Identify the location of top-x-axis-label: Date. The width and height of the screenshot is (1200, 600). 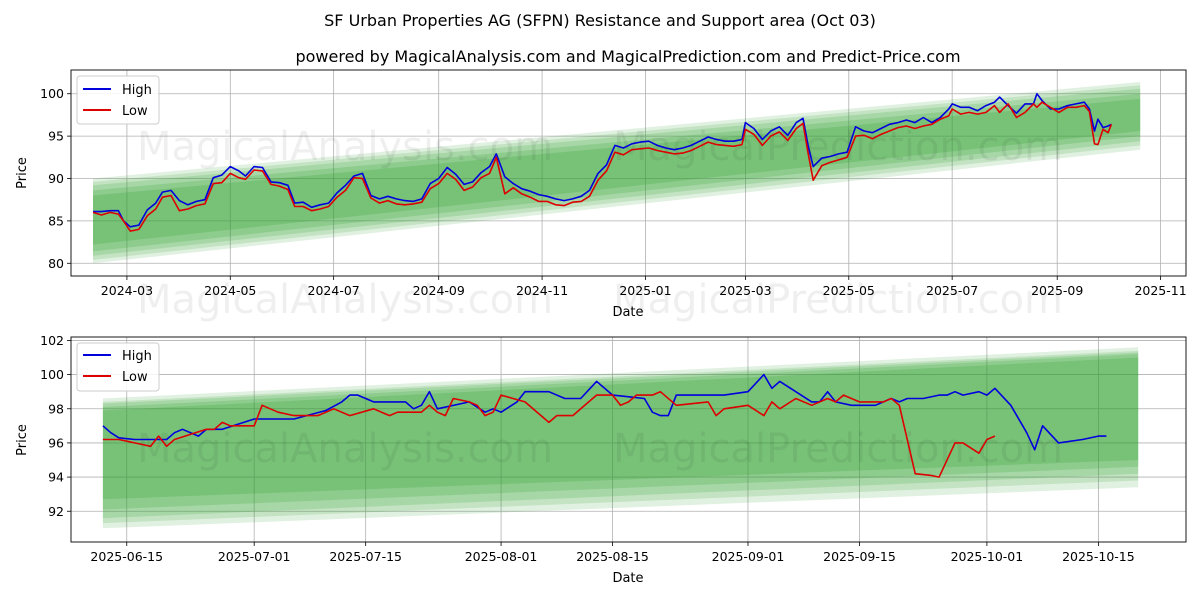
(627, 312).